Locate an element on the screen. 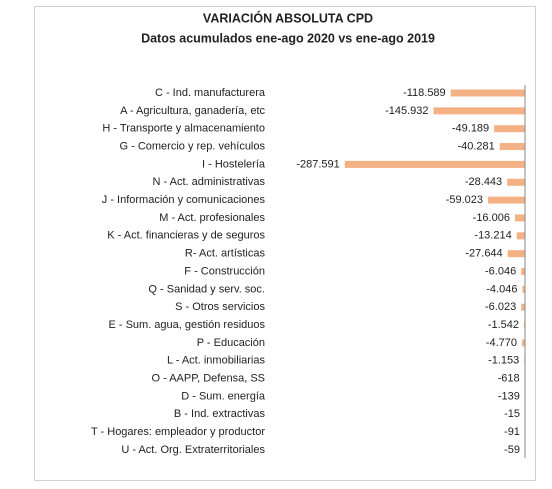 The image size is (552, 489). category-label: S - Otros servicios is located at coordinates (220, 307).